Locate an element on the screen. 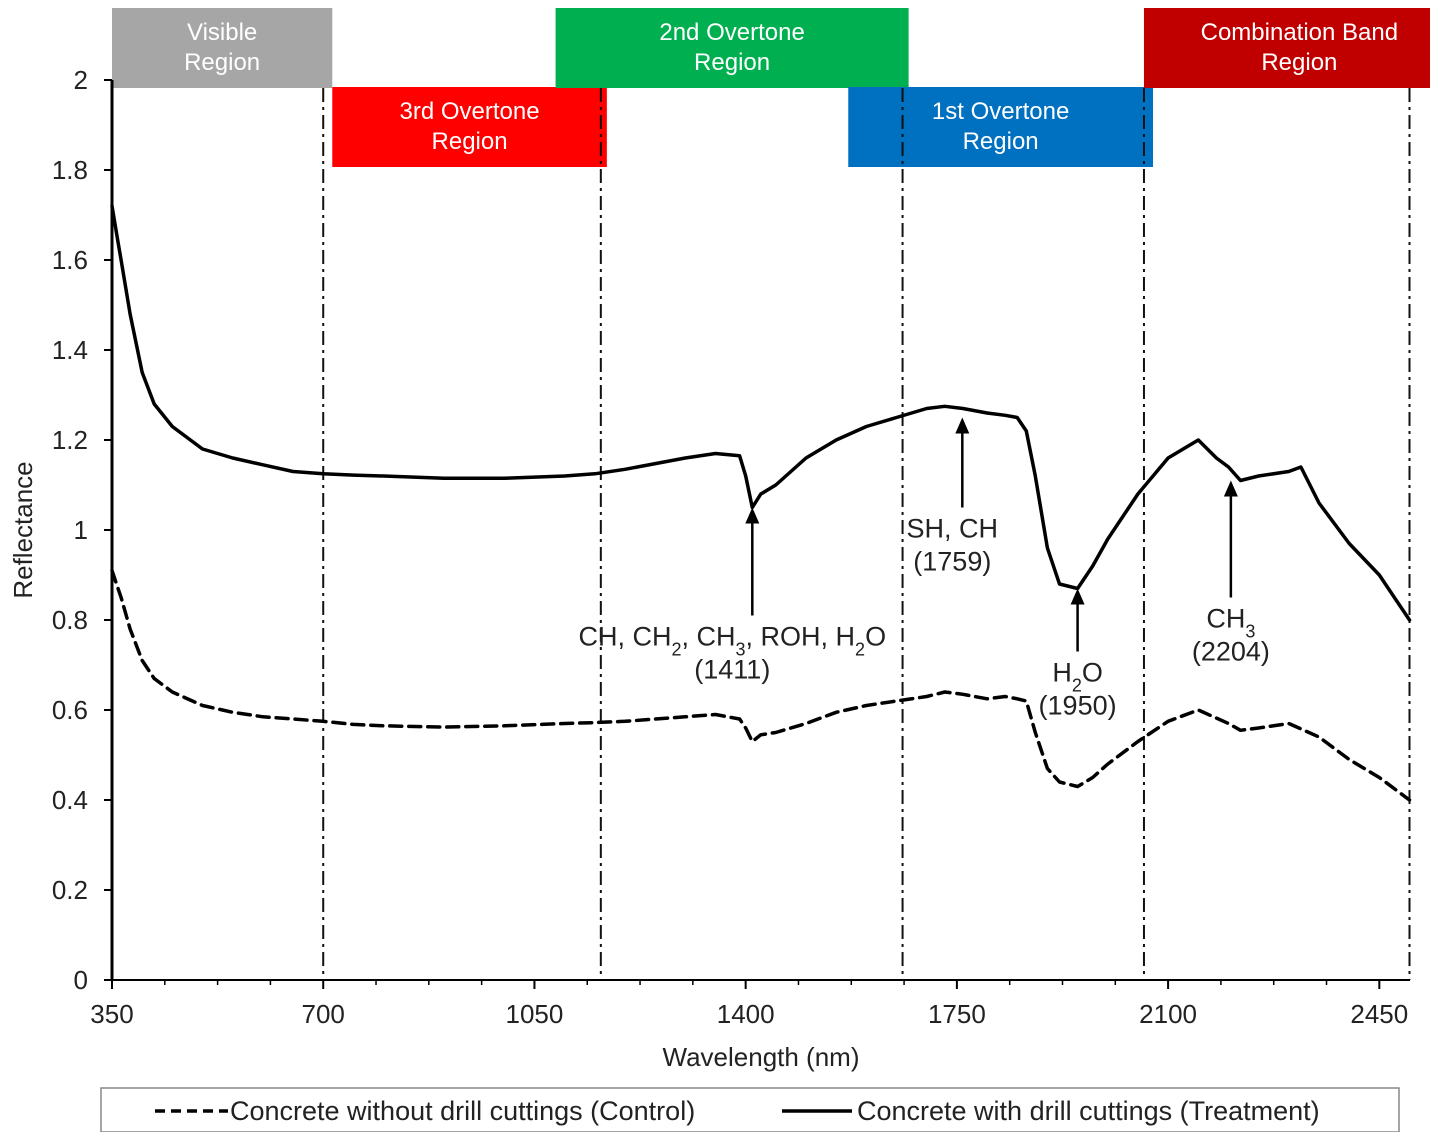 This screenshot has height=1132, width=1430. x-axis-title: Wavelength (nm) is located at coordinates (761, 1057).